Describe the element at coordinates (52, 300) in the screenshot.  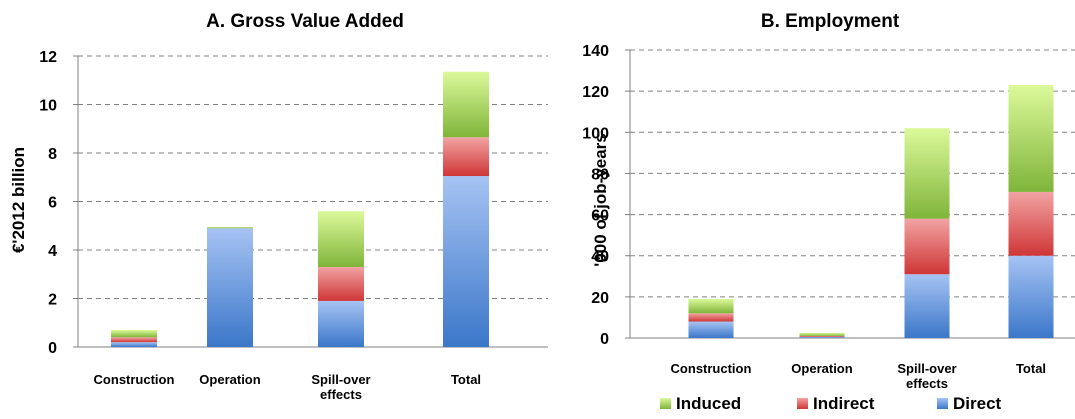
I see `y-tick-label: 2` at that location.